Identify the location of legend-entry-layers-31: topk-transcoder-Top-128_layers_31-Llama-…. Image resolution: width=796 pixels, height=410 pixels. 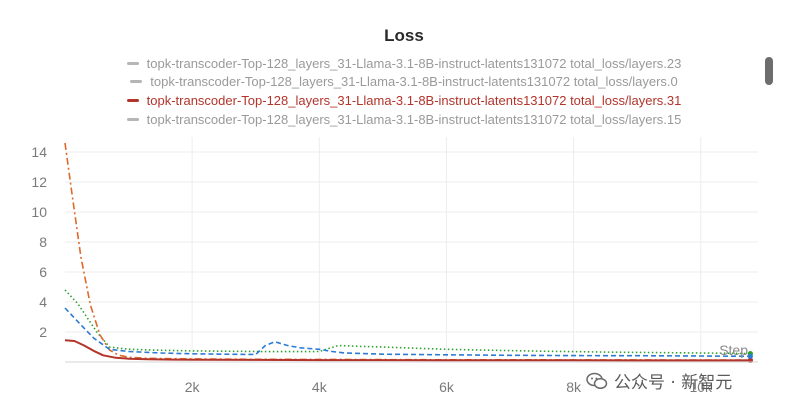
(398, 100).